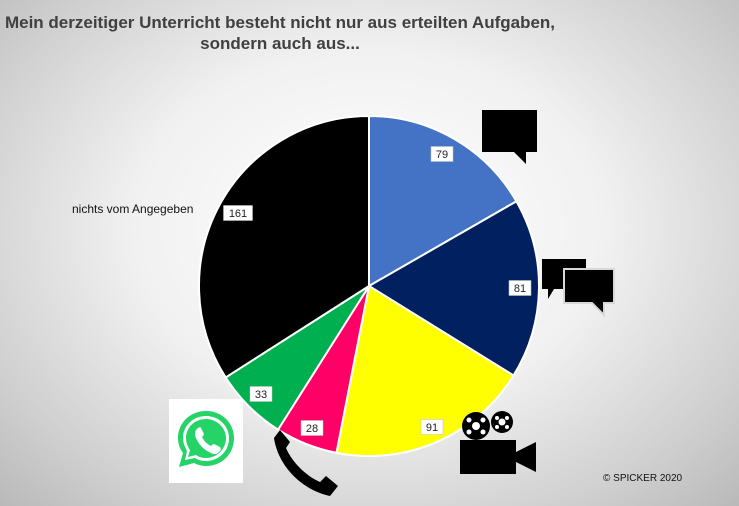 Image resolution: width=739 pixels, height=506 pixels. I want to click on phone-icon, so click(306, 463).